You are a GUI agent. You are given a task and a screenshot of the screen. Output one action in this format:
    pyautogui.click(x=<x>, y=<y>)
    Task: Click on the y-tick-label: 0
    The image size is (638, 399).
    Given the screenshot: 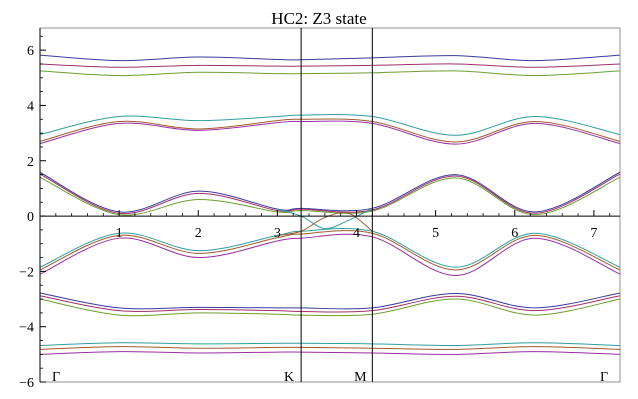 What is the action you would take?
    pyautogui.click(x=30, y=217)
    